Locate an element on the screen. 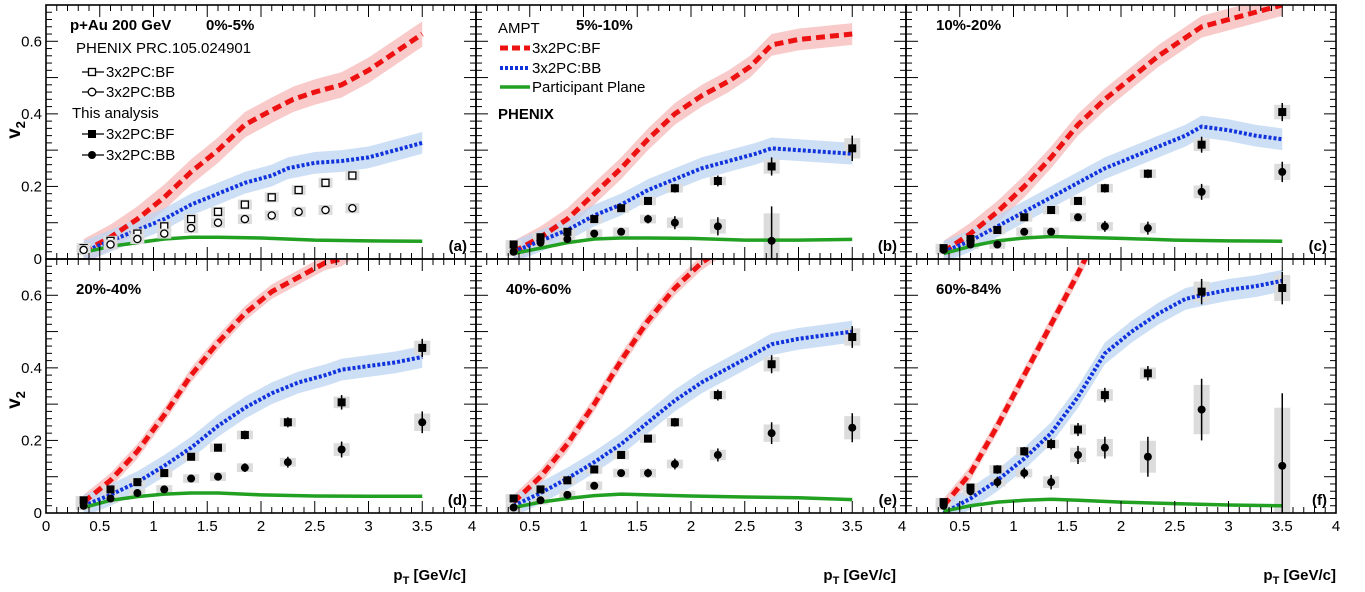  centrality-label: 5%-10% is located at coordinates (604, 25).